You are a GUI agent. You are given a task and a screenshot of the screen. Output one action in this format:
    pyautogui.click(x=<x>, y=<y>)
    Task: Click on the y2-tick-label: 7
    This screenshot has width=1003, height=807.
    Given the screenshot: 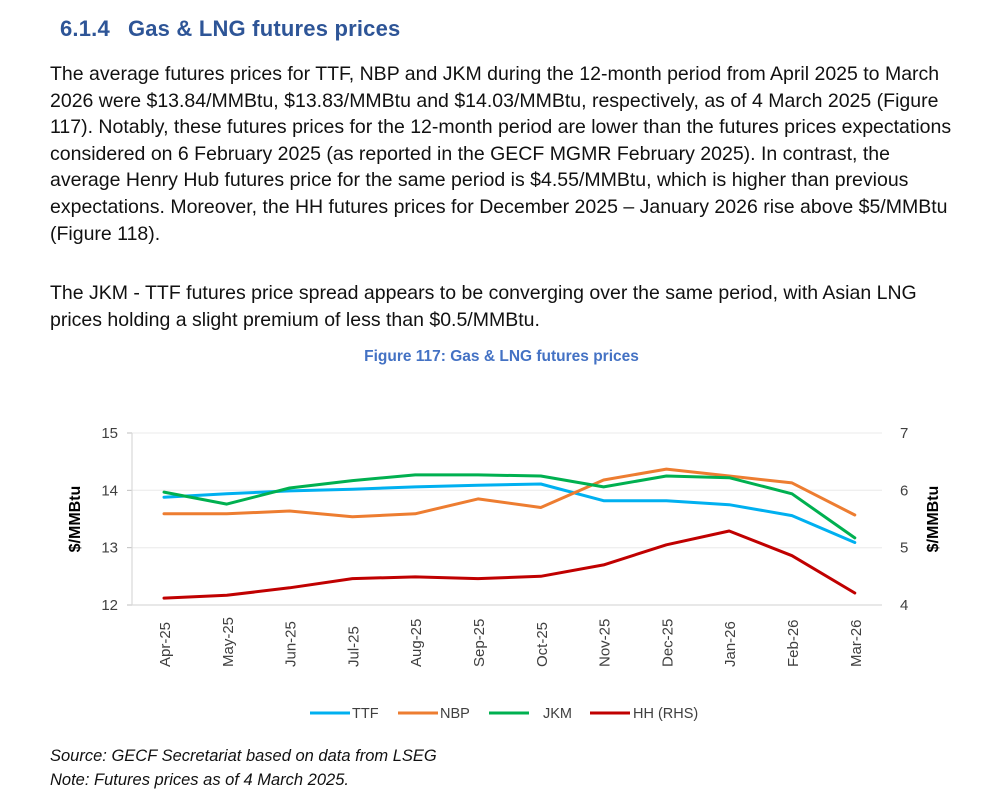 What is the action you would take?
    pyautogui.click(x=904, y=433)
    